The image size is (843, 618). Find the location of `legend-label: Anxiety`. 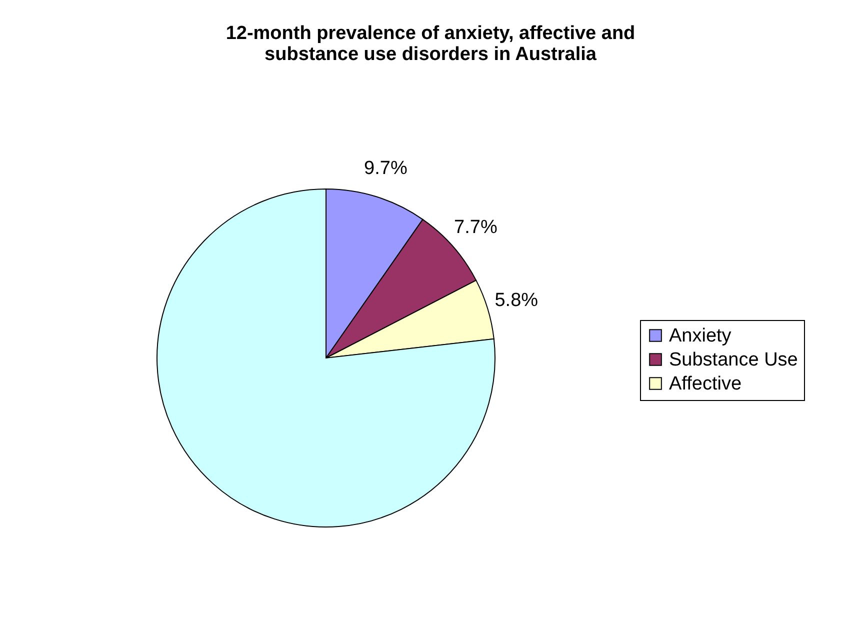

legend-label: Anxiety is located at coordinates (700, 336).